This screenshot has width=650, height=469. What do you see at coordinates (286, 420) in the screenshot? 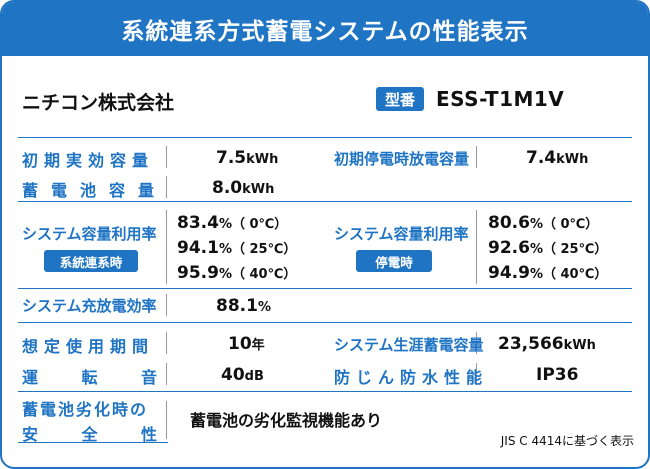
I see `degradation-safety-value: 蓄電池の劣化監視機能あり` at bounding box center [286, 420].